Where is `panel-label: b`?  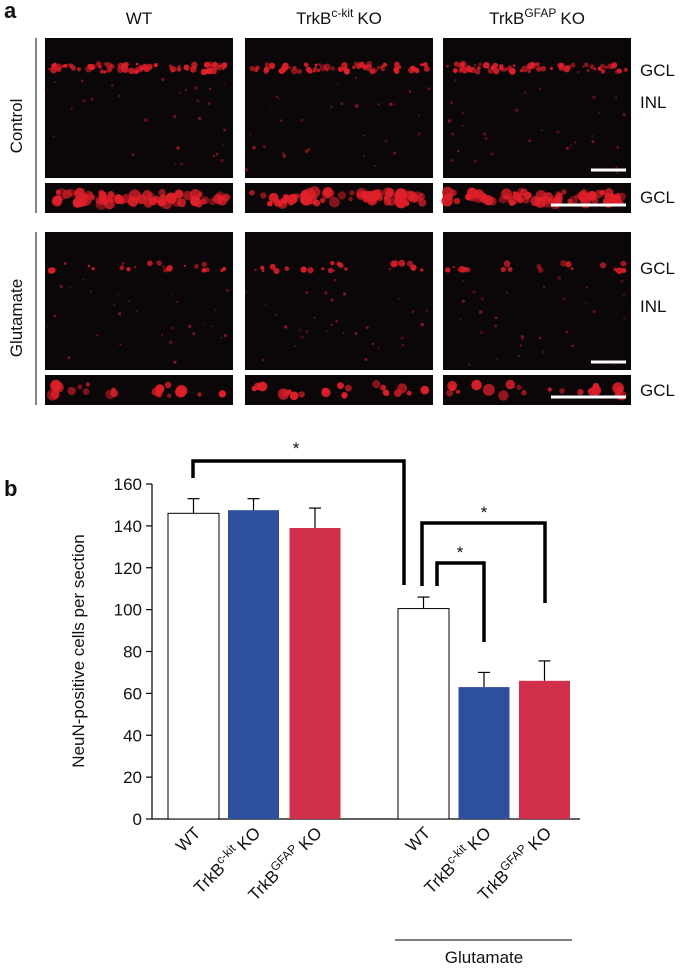 panel-label: b is located at coordinates (10, 488).